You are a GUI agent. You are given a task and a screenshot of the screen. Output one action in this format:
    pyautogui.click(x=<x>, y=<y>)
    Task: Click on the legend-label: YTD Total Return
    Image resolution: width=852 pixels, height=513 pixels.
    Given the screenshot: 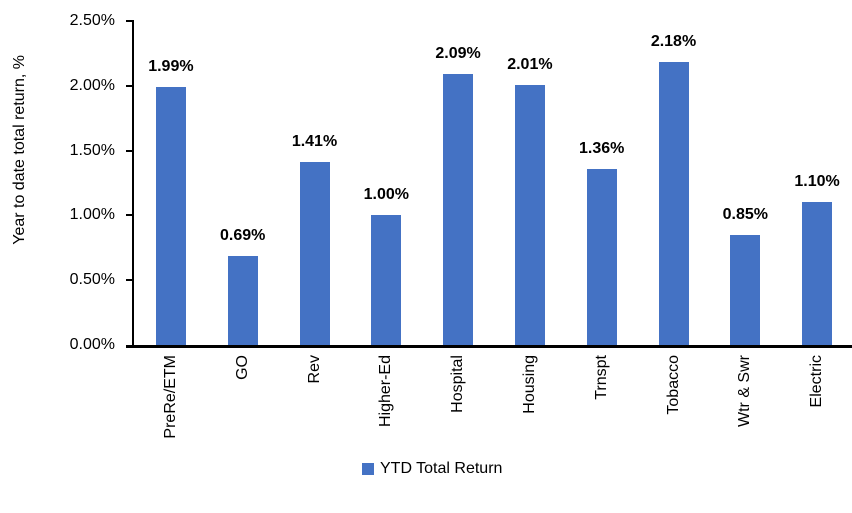 What is the action you would take?
    pyautogui.click(x=441, y=468)
    